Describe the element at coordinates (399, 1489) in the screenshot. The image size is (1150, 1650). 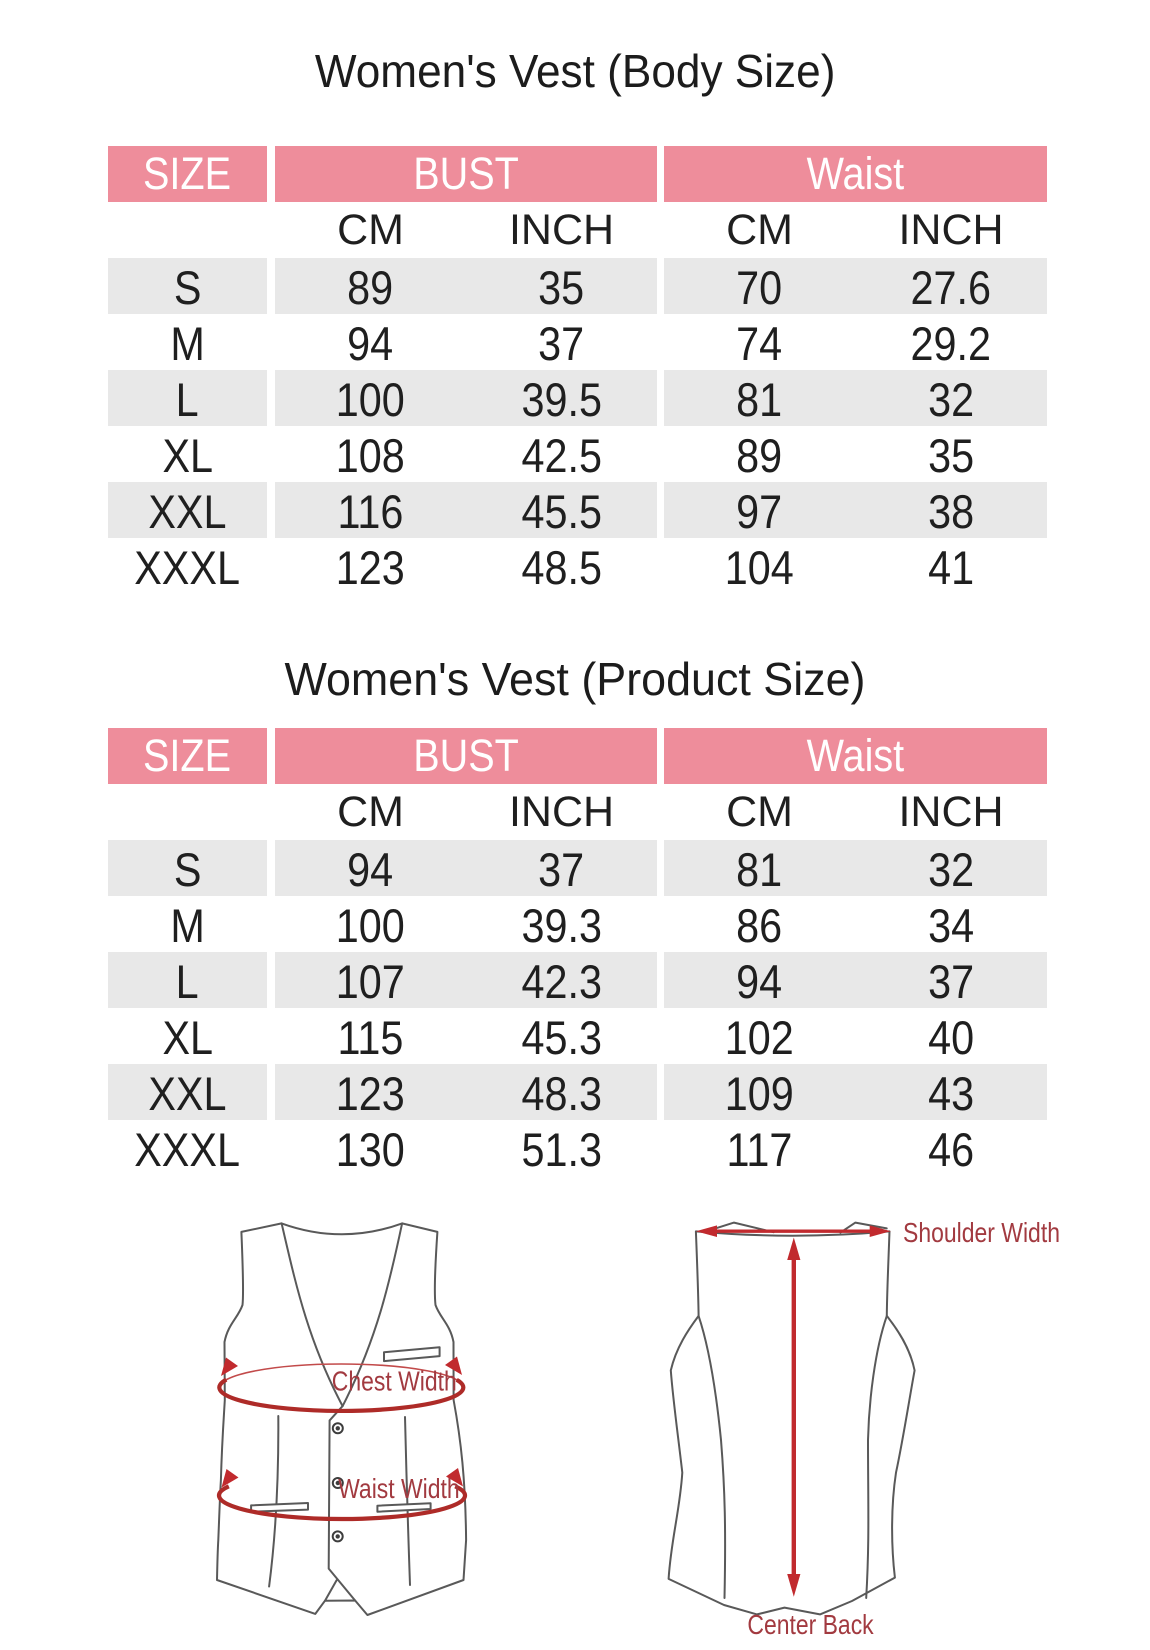
I see `svg-text: Waist Width` at that location.